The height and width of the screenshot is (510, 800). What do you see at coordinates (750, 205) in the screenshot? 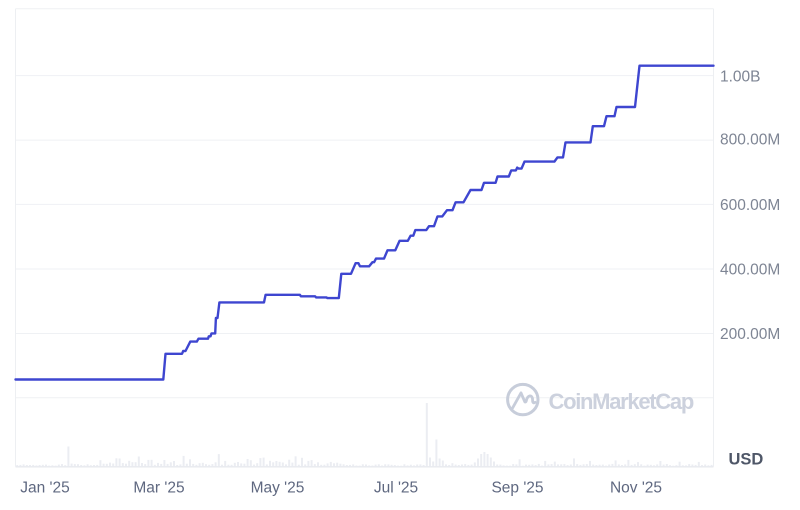
I see `svg-text: 600.00M` at bounding box center [750, 205].